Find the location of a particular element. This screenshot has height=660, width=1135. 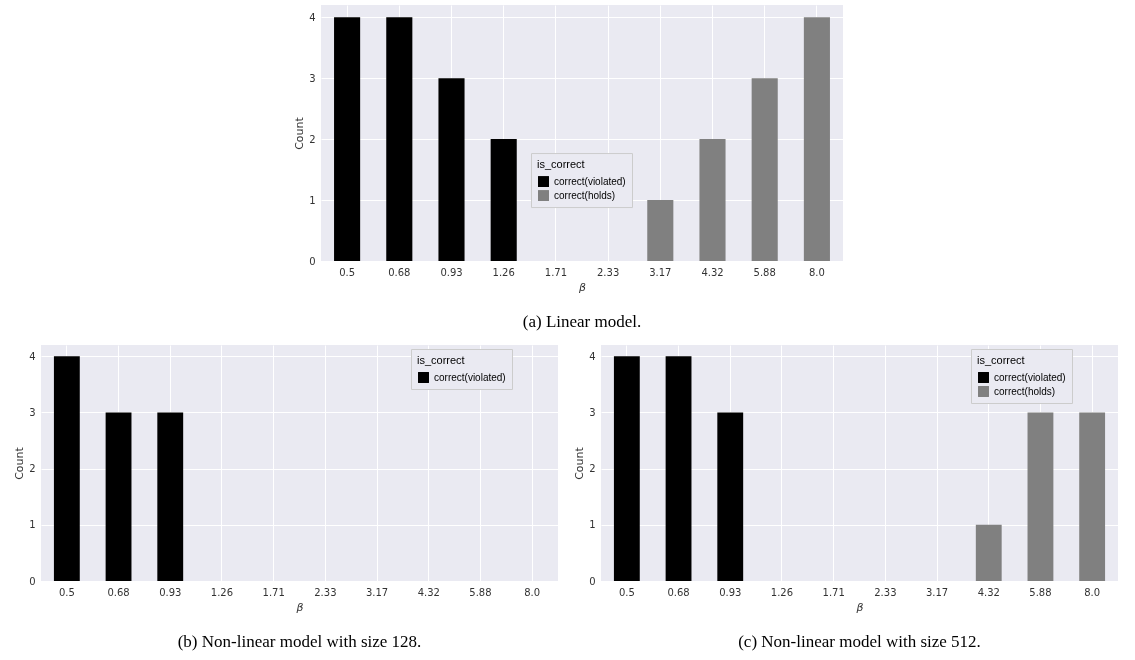

text: (c) Non-linear model with size 512. is located at coordinates (859, 641).